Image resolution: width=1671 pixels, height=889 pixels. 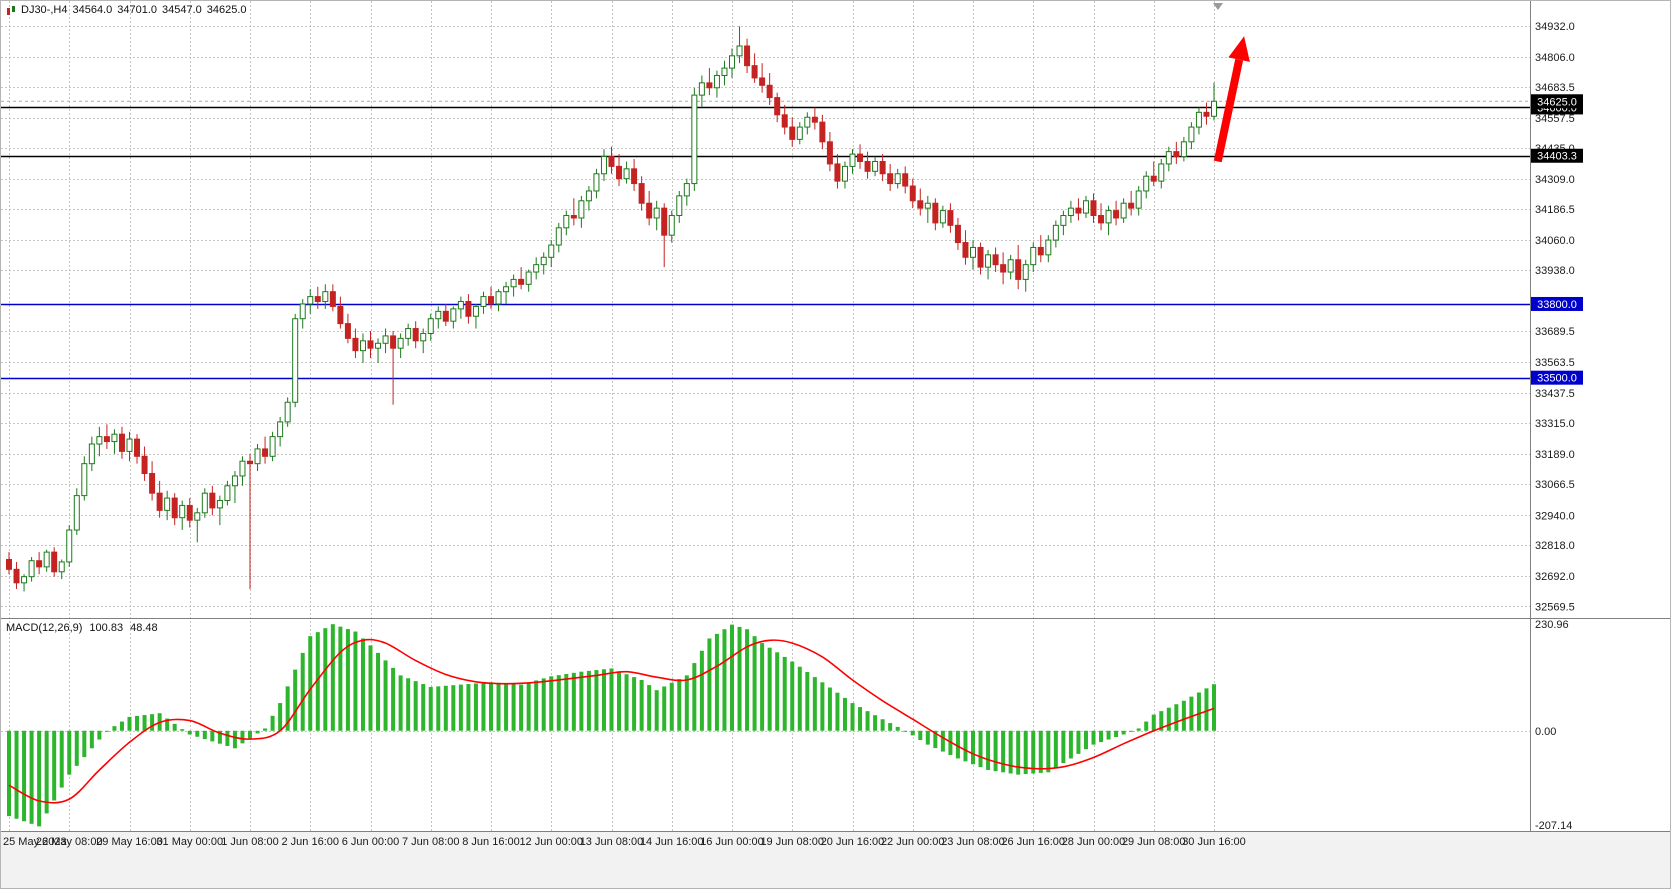 I want to click on ohlc-open: 34564.0, so click(x=92, y=10).